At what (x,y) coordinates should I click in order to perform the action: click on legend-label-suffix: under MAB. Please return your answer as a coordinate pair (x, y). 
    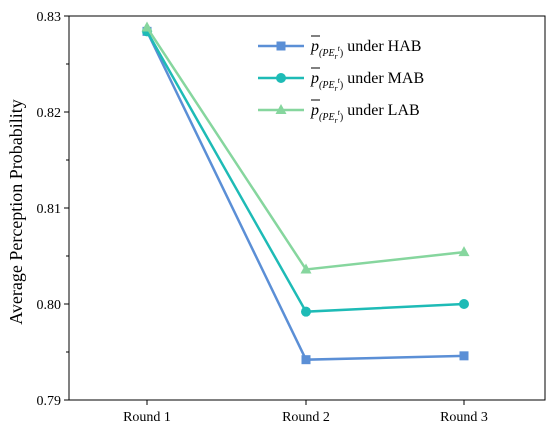
    Looking at the image, I should click on (383, 78).